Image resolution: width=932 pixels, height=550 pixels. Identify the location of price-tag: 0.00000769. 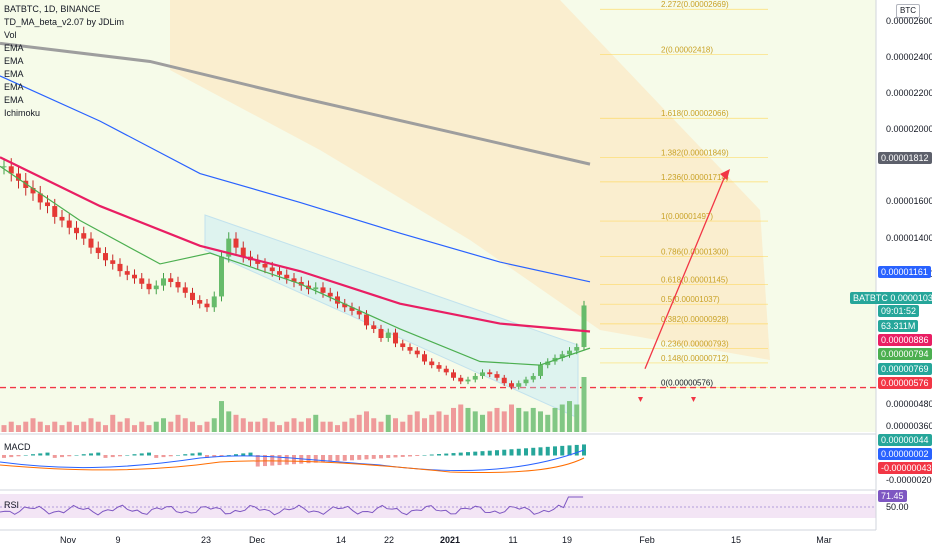
(905, 369).